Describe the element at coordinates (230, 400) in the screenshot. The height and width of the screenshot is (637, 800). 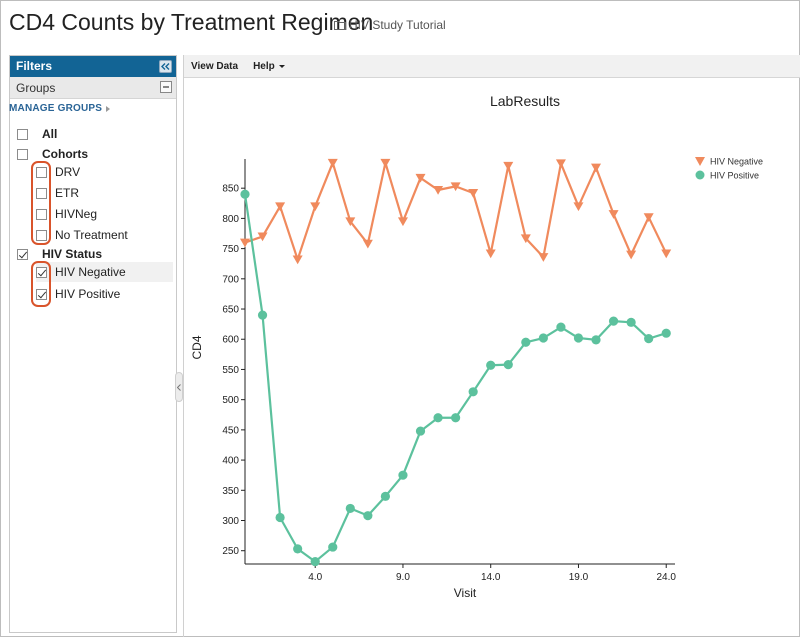
I see `y-tick-label: 500` at that location.